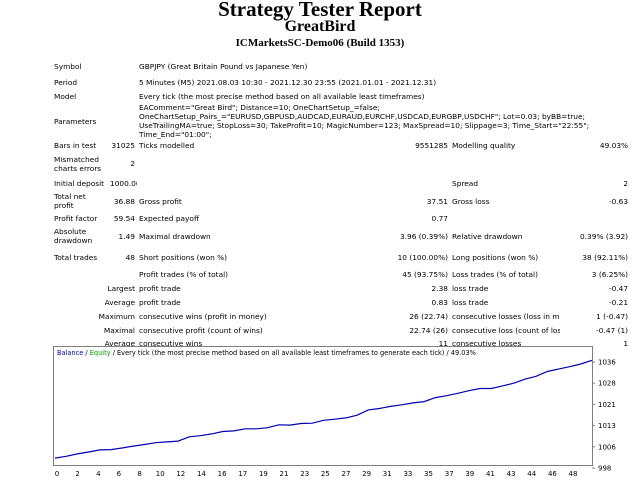 This screenshot has width=640, height=480. I want to click on mismatched-label: Mismatched charts errors, so click(78, 163).